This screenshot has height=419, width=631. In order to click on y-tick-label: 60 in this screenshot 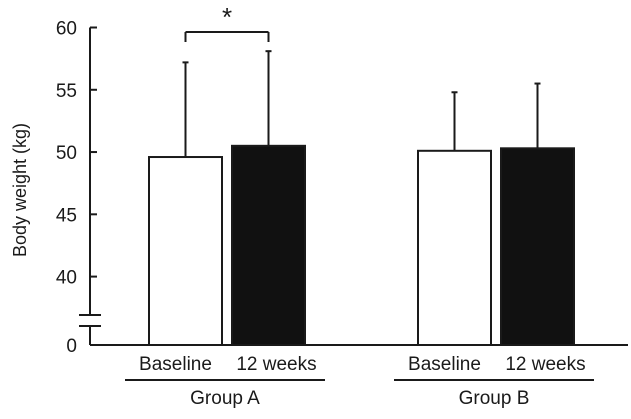, I will do `click(66, 29)`.